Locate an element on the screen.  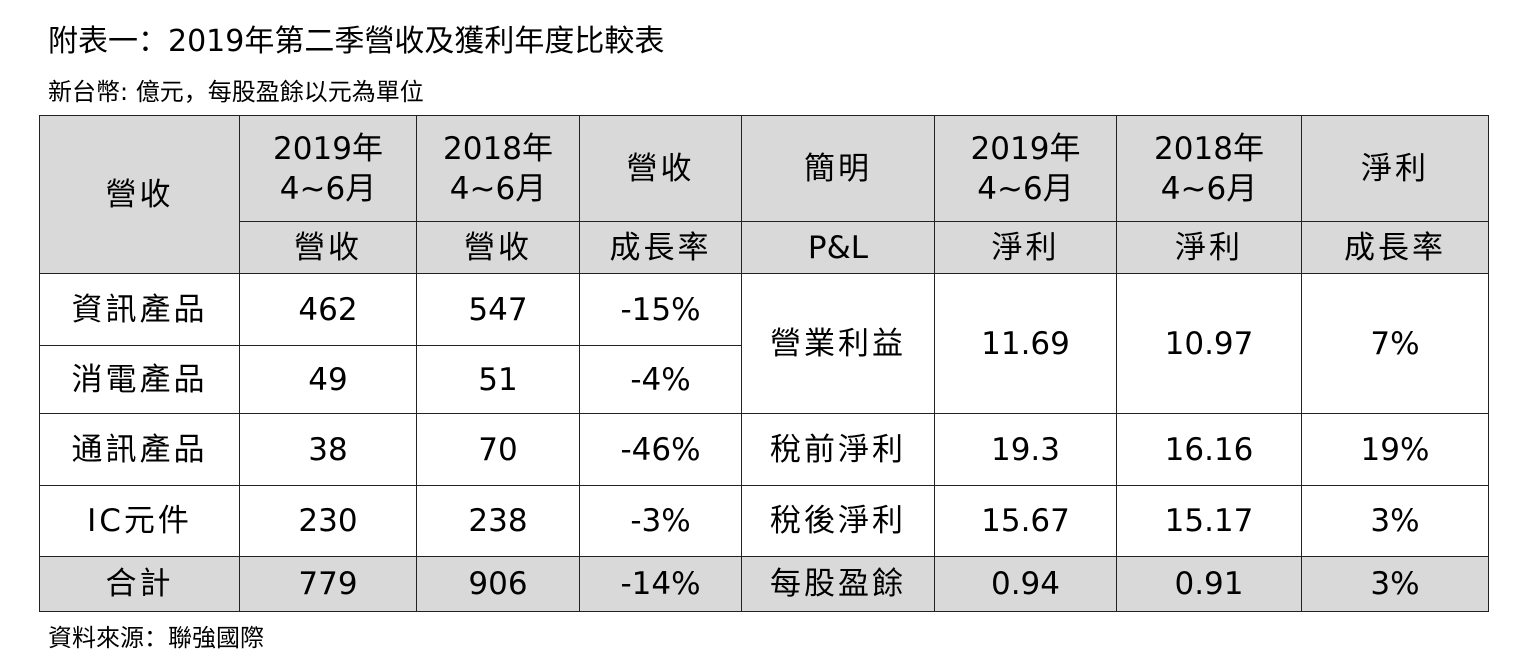
header-np-growth-top: 淨利 is located at coordinates (1395, 168).